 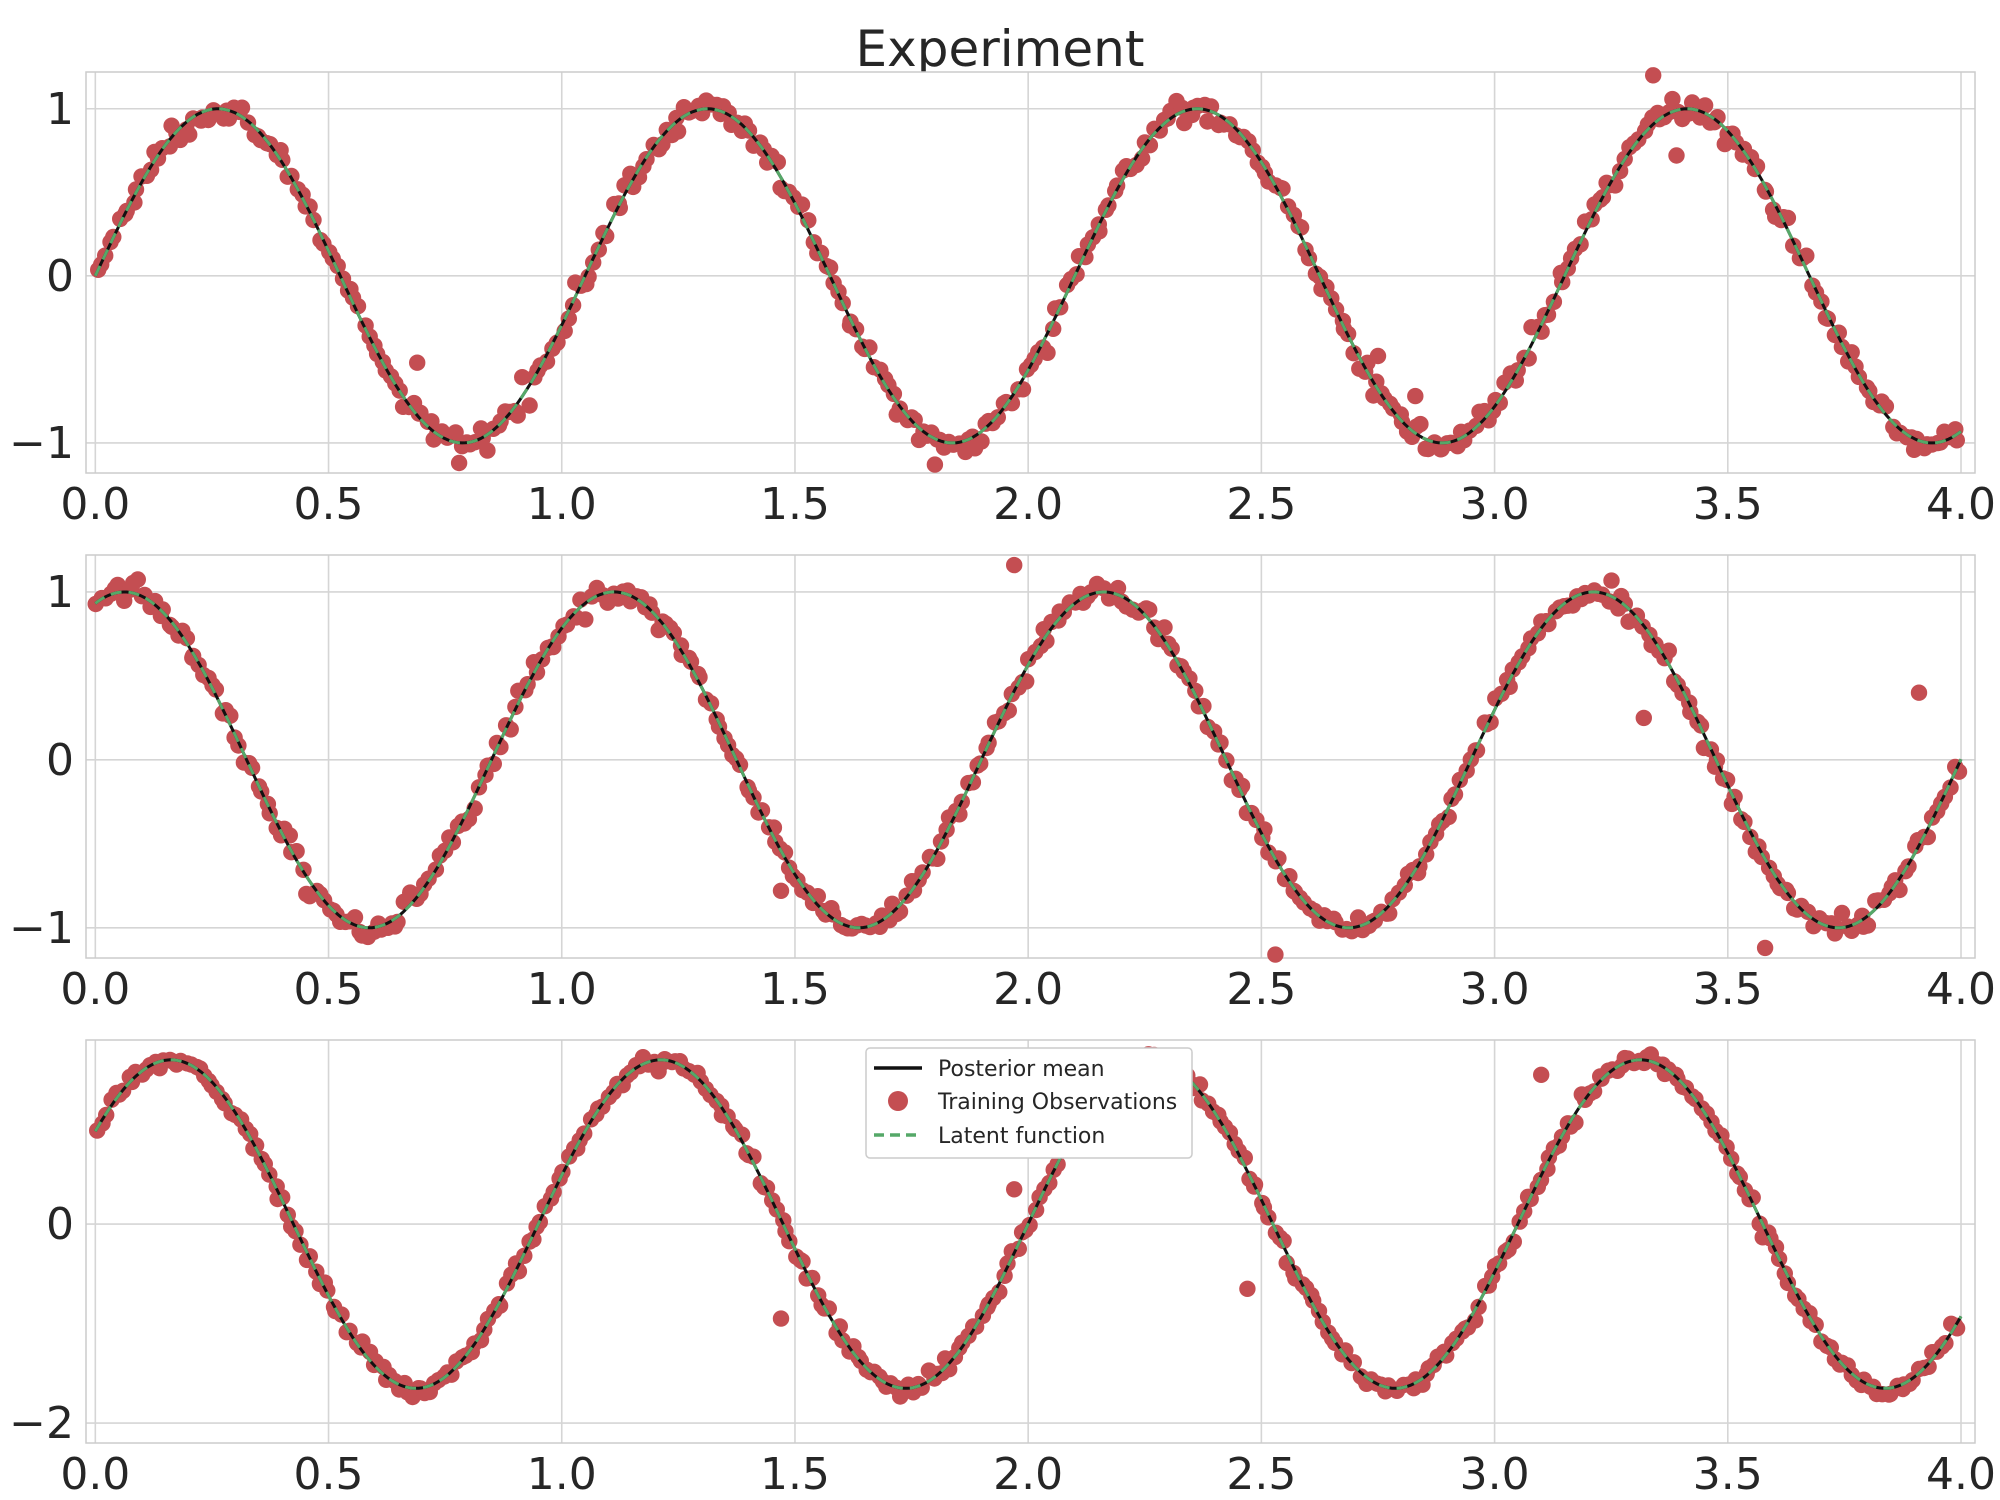 I want to click on chart-title: Experiment, so click(x=1000, y=49).